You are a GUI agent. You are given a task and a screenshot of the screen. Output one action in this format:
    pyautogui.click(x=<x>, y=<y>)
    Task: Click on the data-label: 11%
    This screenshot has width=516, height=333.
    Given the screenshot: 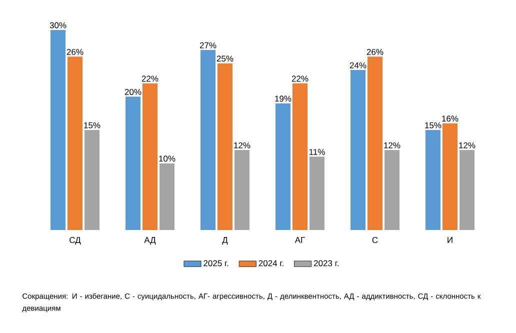 What is the action you would take?
    pyautogui.click(x=317, y=152)
    